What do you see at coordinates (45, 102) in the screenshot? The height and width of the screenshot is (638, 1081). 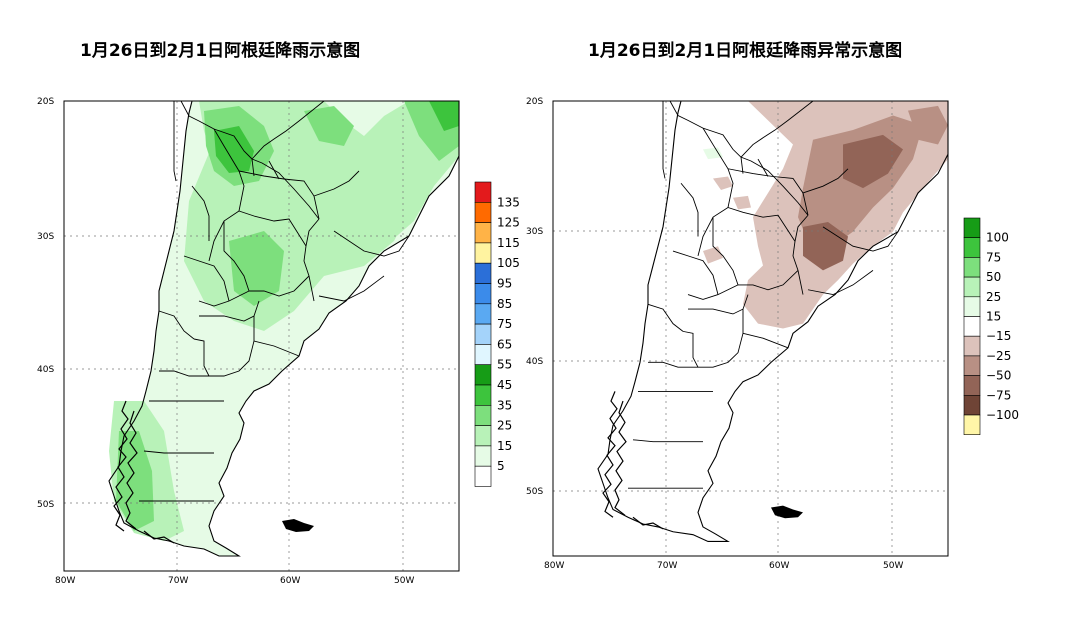 I see `map1-lat-tick: 20S` at bounding box center [45, 102].